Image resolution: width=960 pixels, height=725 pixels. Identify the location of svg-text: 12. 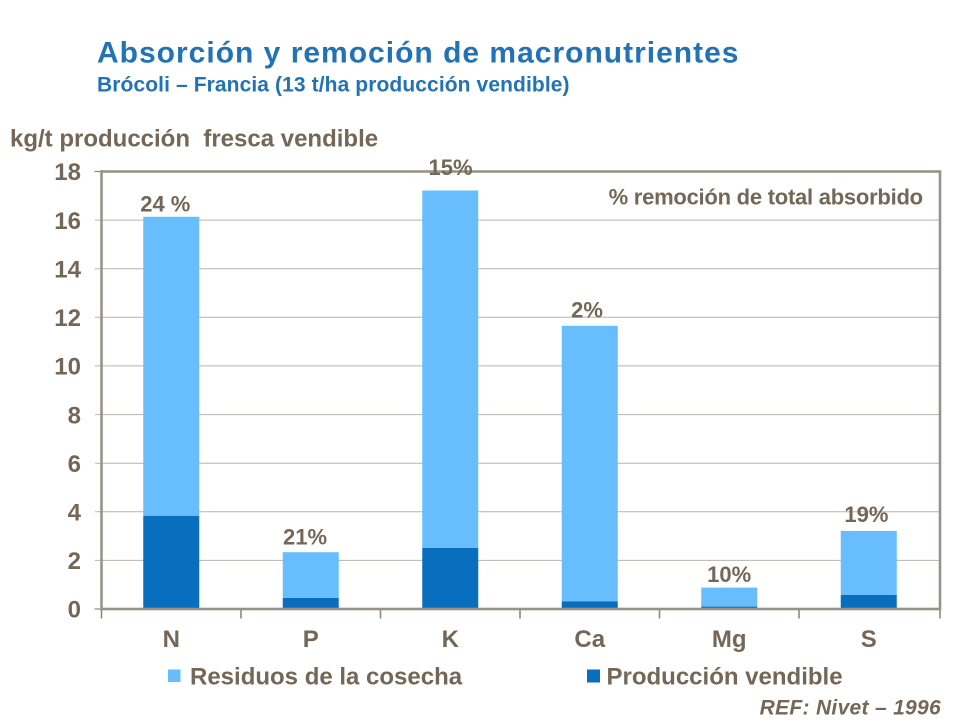
(67, 318).